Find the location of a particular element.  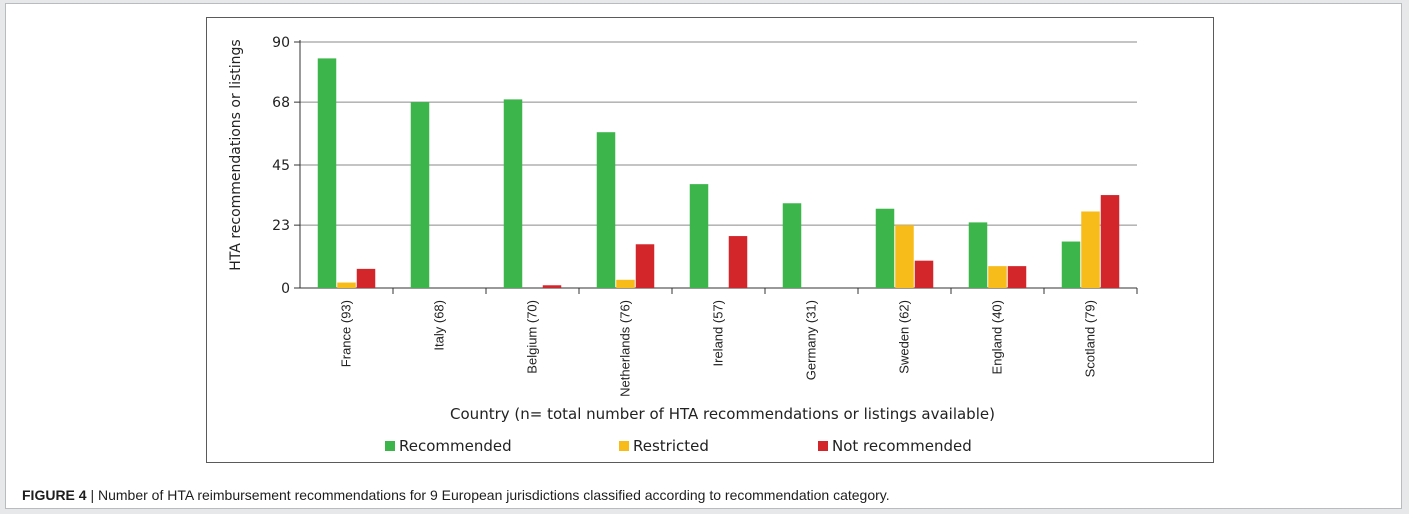

x-category-label: Italy (68) is located at coordinates (439, 325).